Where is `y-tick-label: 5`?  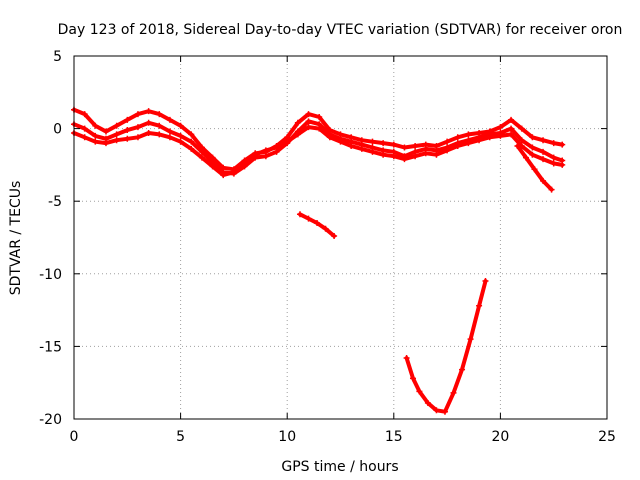
y-tick-label: 5 is located at coordinates (57, 57).